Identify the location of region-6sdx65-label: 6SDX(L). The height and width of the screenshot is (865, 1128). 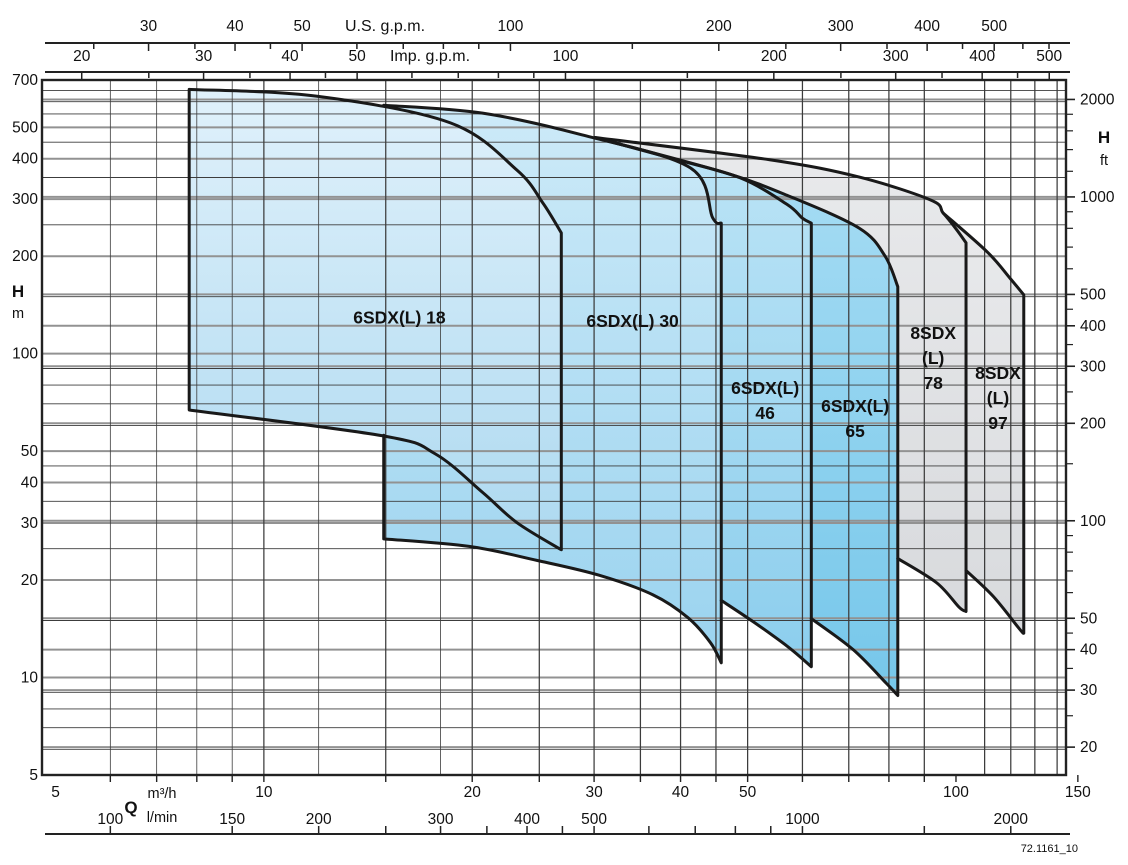
(855, 406).